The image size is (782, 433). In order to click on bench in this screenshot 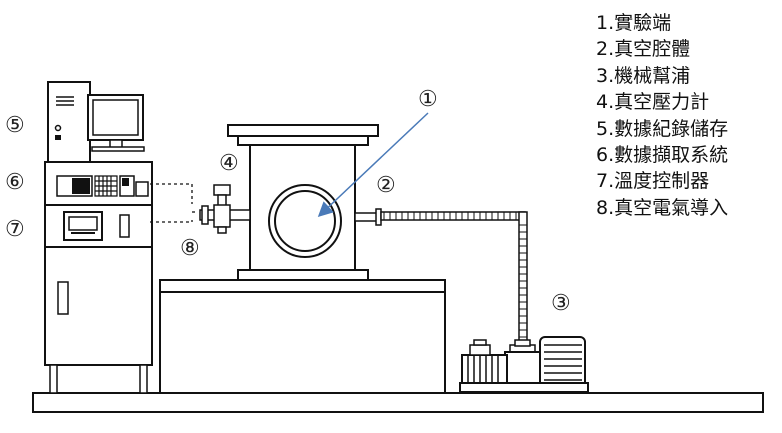, I will do `click(302, 336)`.